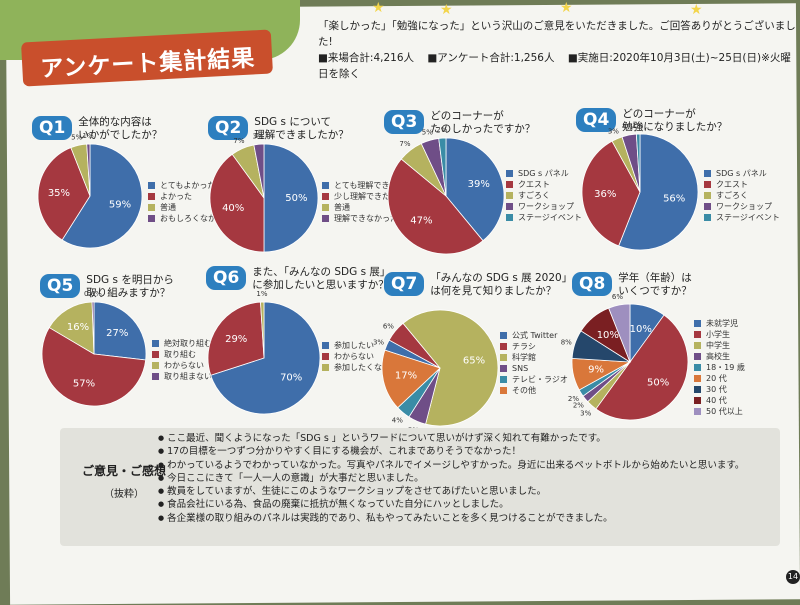 The height and width of the screenshot is (605, 800). What do you see at coordinates (613, 132) in the screenshot?
I see `slice-label: 3%` at bounding box center [613, 132].